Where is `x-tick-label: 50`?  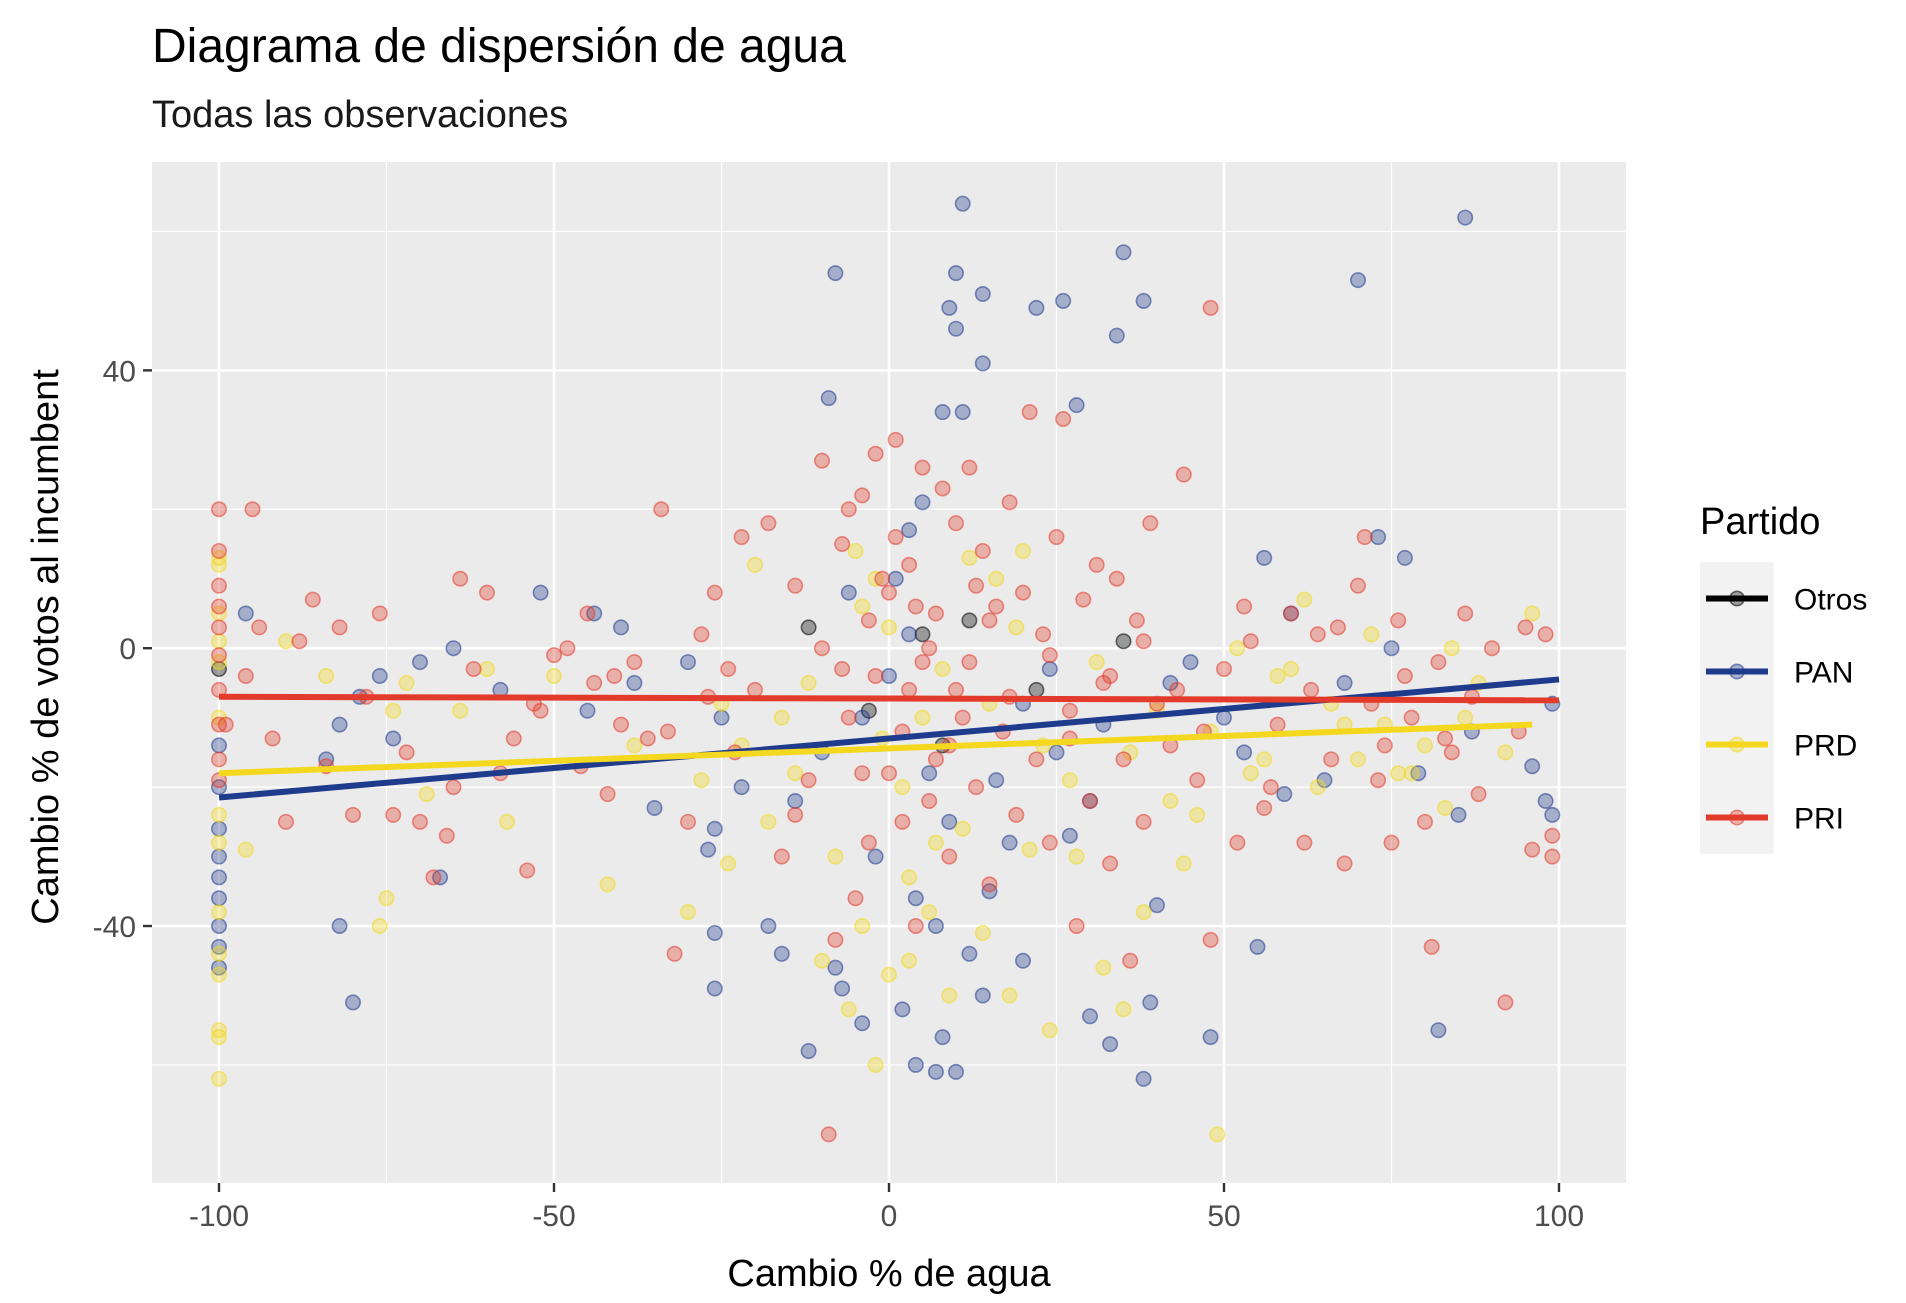 x-tick-label: 50 is located at coordinates (1223, 1216).